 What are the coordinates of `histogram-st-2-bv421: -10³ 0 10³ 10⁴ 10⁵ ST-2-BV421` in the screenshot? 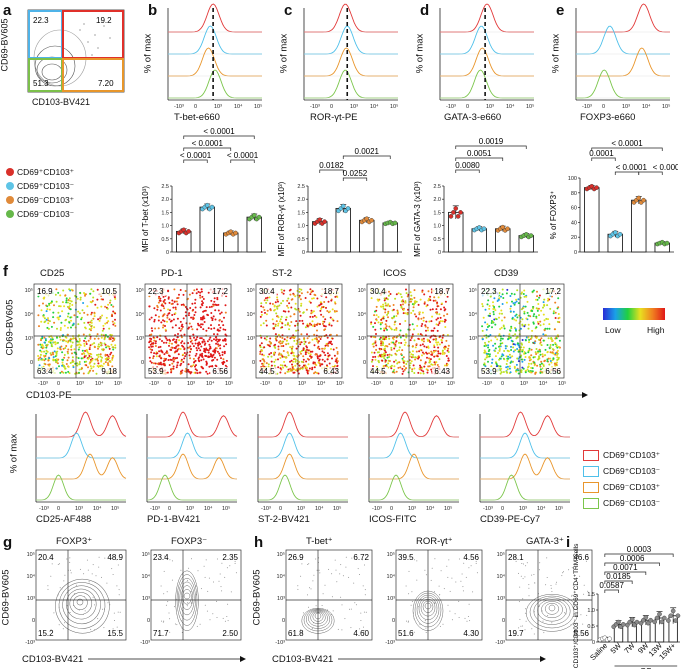 It's located at (304, 469).